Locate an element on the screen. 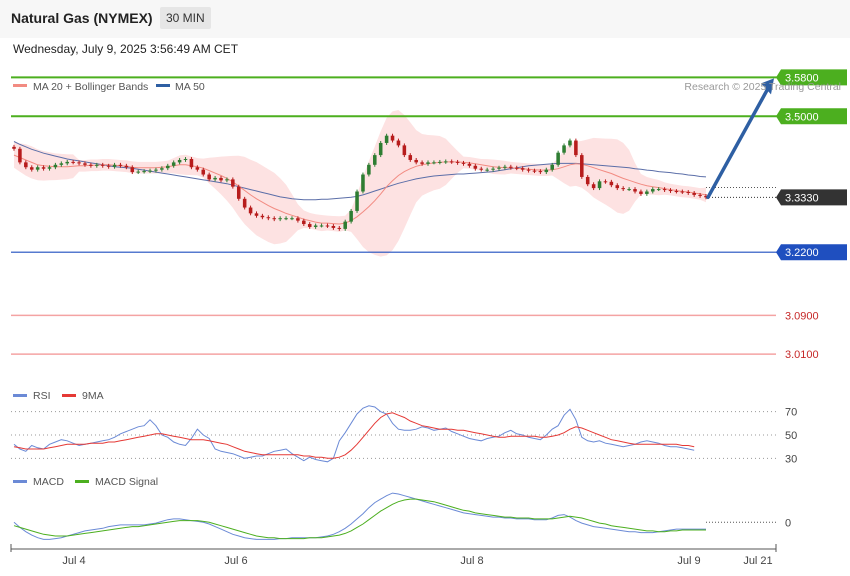  x-axis: Jul 4 Jul 6 Jul 8 Jul 9 Jul 21 is located at coordinates (393, 555).